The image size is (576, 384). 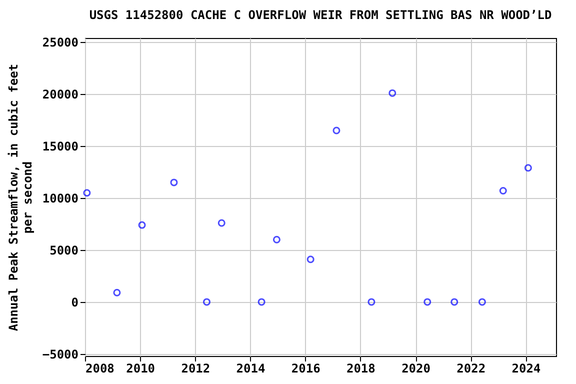 I want to click on chart-title: USGS 11452800 CACHE C OVERFLOW WEIR FROM SETTLING BAS NR WOOD’LD, so click(x=320, y=15).